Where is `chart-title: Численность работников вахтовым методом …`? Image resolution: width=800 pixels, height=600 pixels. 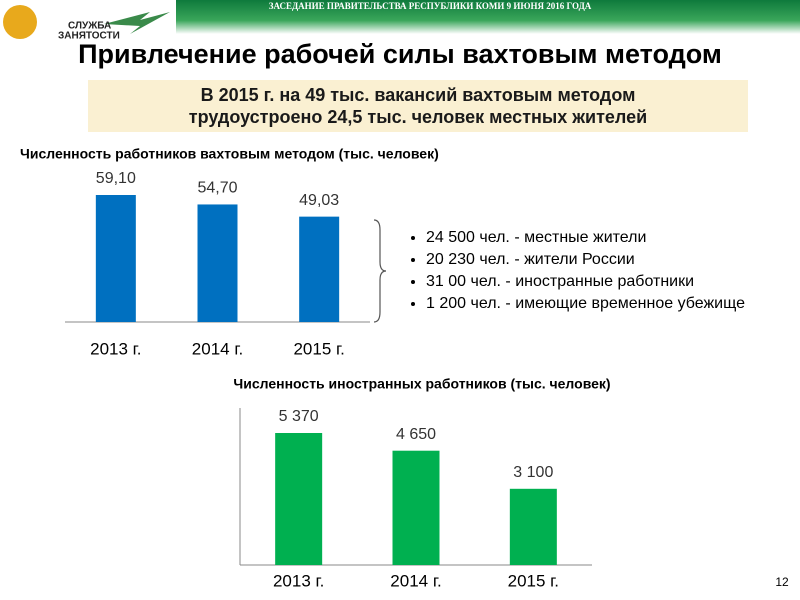
chart-title: Численность работников вахтовым методом … is located at coordinates (229, 154).